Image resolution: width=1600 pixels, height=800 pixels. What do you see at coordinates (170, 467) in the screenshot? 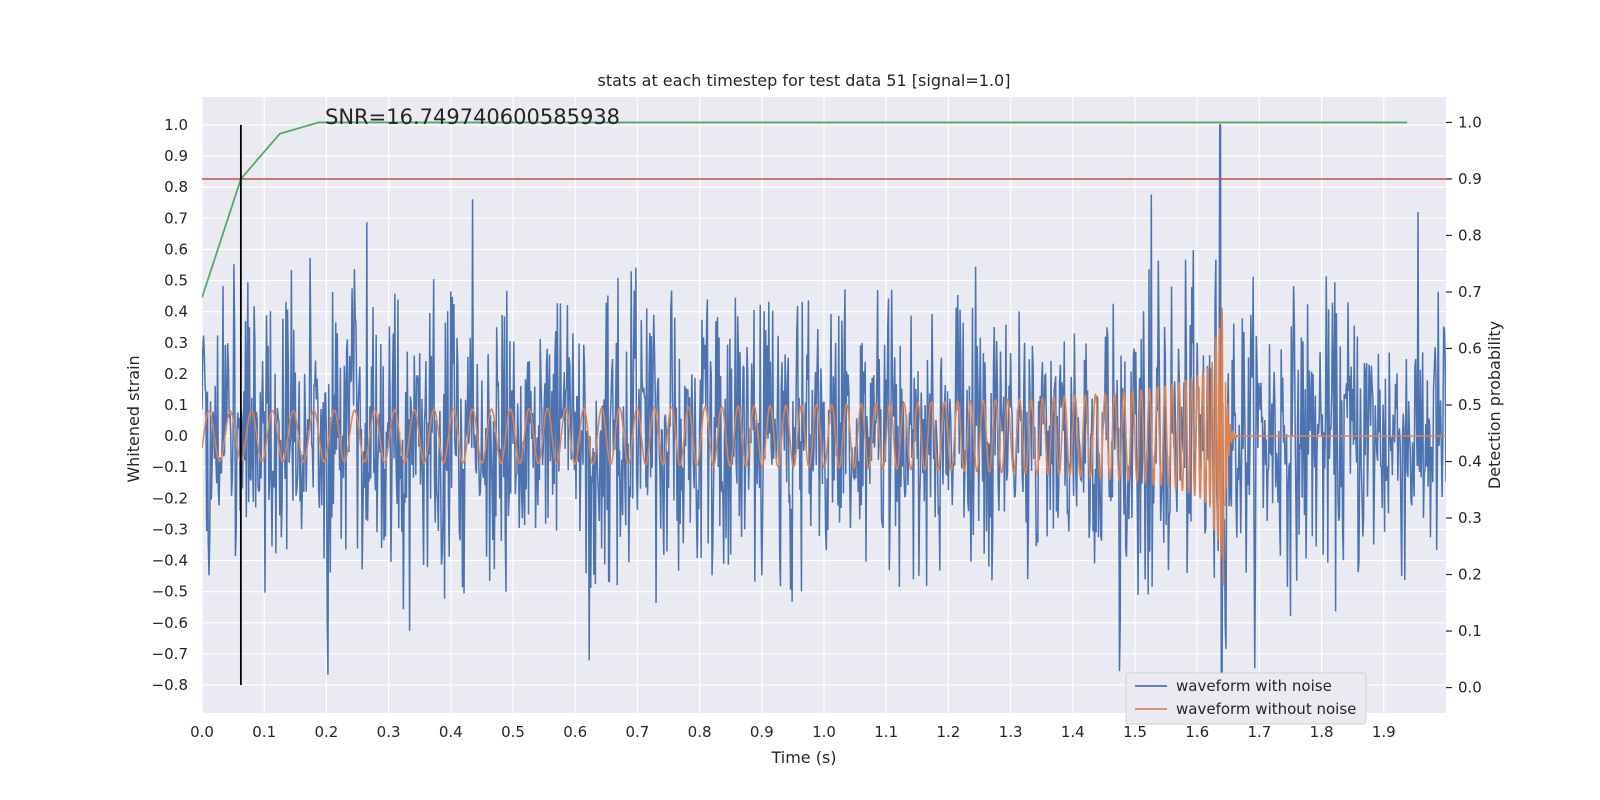
I see `y-tick-label: −0.1` at bounding box center [170, 467].